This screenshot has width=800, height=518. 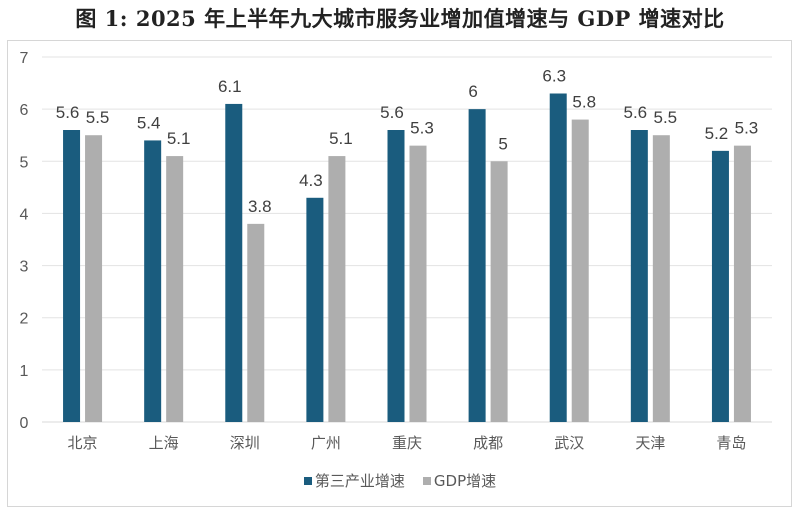 What do you see at coordinates (502, 143) in the screenshot?
I see `data-label-gdp: 5` at bounding box center [502, 143].